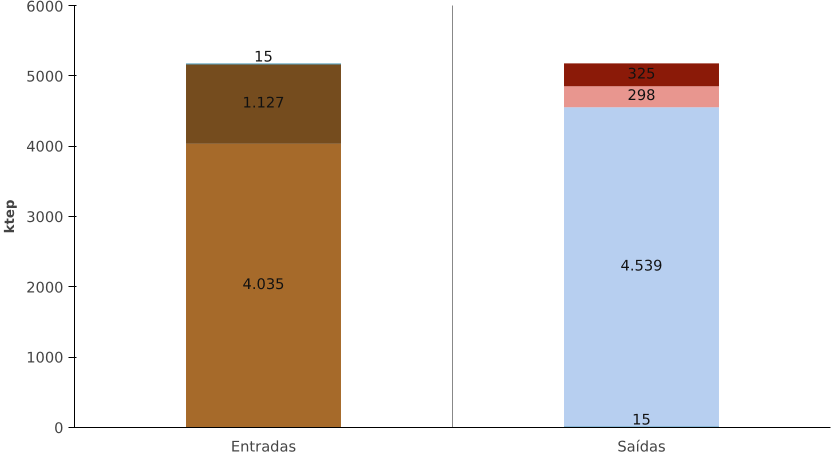  I want to click on y-tick-label: 3000, so click(45, 217).